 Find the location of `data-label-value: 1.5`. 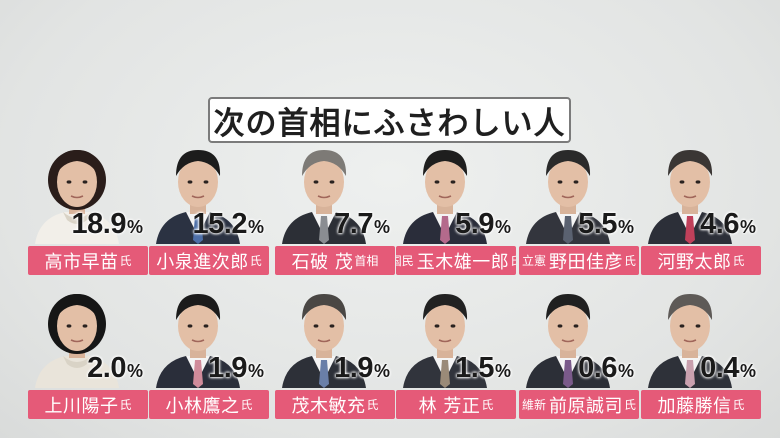

data-label-value: 1.5 is located at coordinates (474, 368).